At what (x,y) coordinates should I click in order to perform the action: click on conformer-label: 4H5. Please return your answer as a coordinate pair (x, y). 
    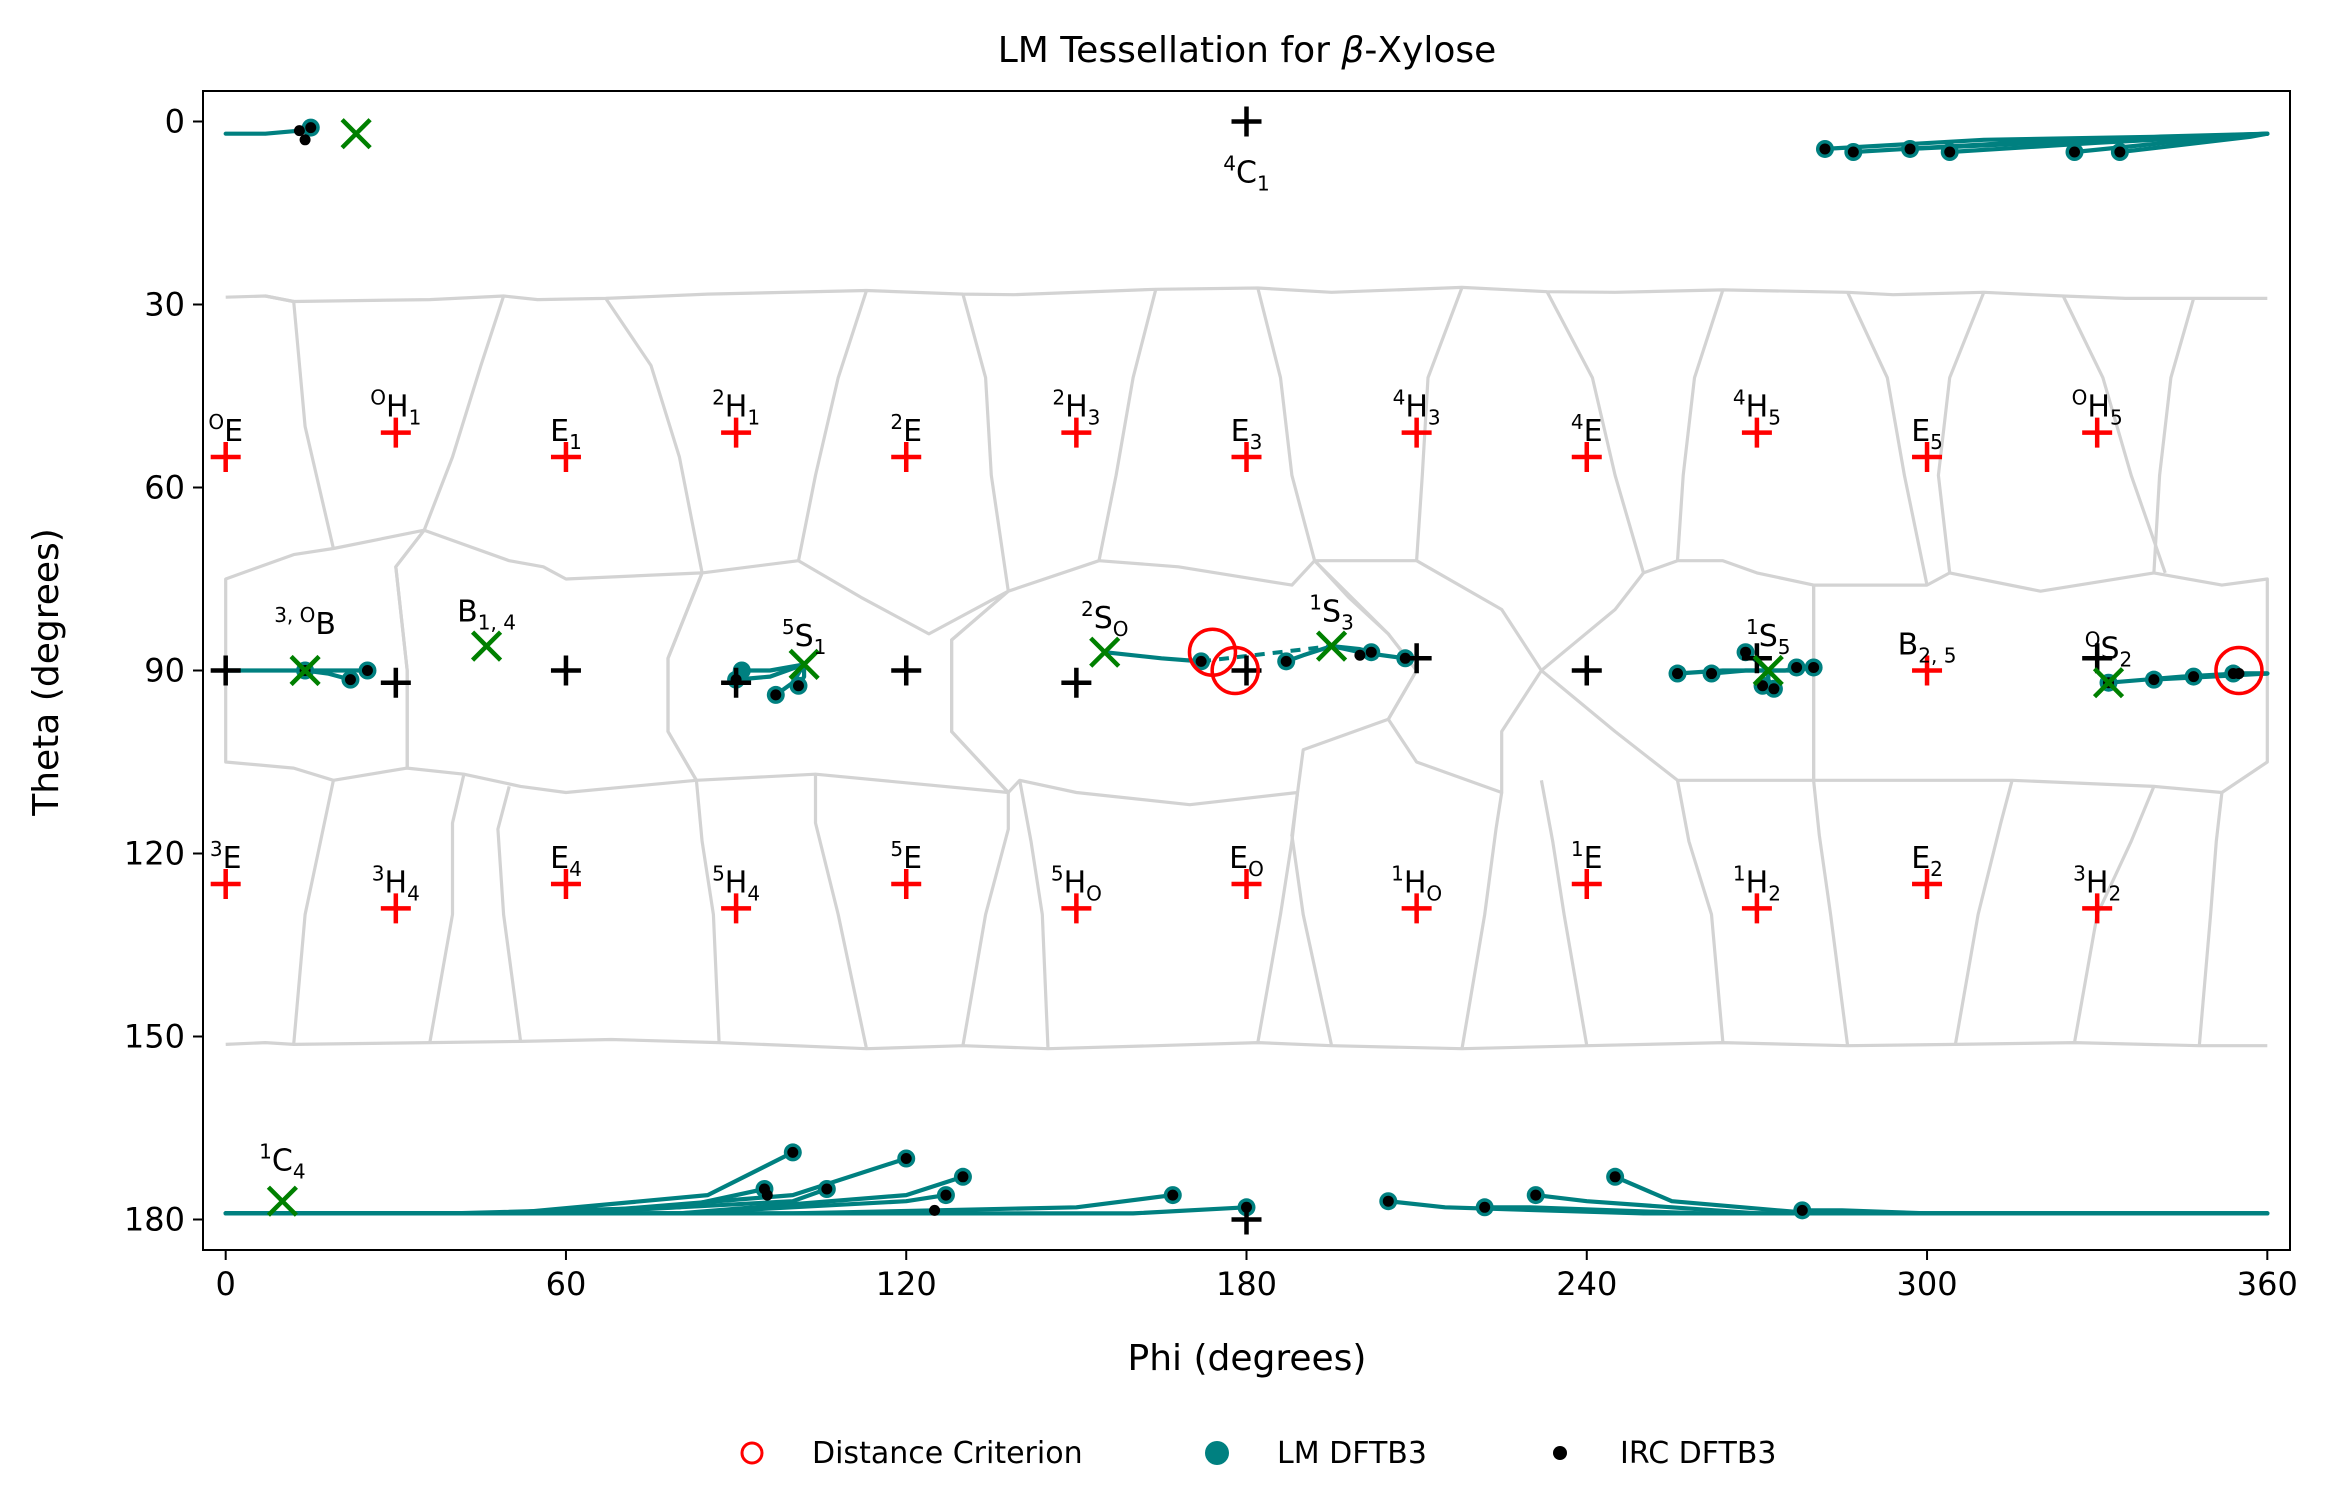
    Looking at the image, I should click on (1757, 408).